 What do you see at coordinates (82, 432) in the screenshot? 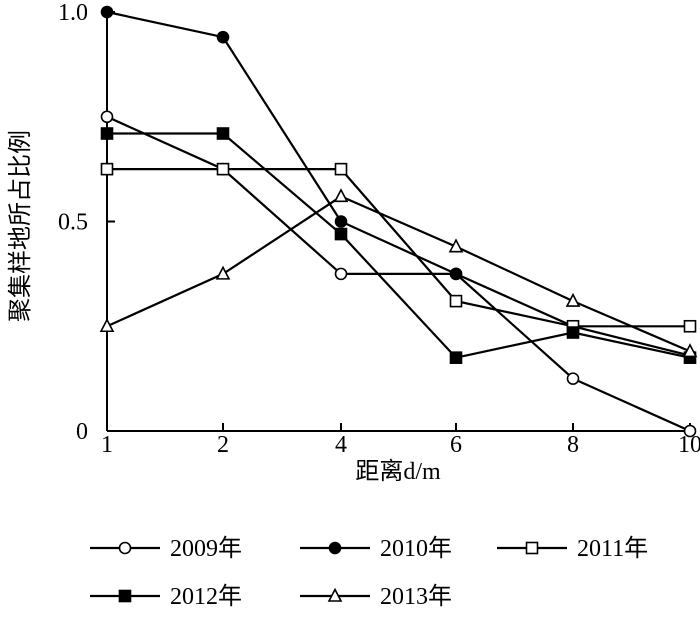
I see `y-tick-label: 0` at bounding box center [82, 432].